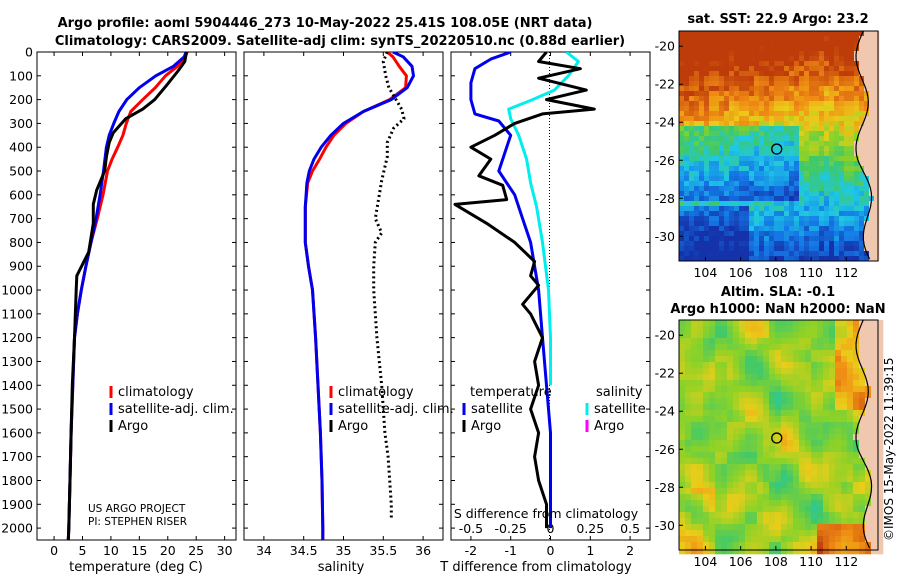 Image resolution: width=900 pixels, height=580 pixels. What do you see at coordinates (127, 296) in the screenshot?
I see `series-line-argo` at bounding box center [127, 296].